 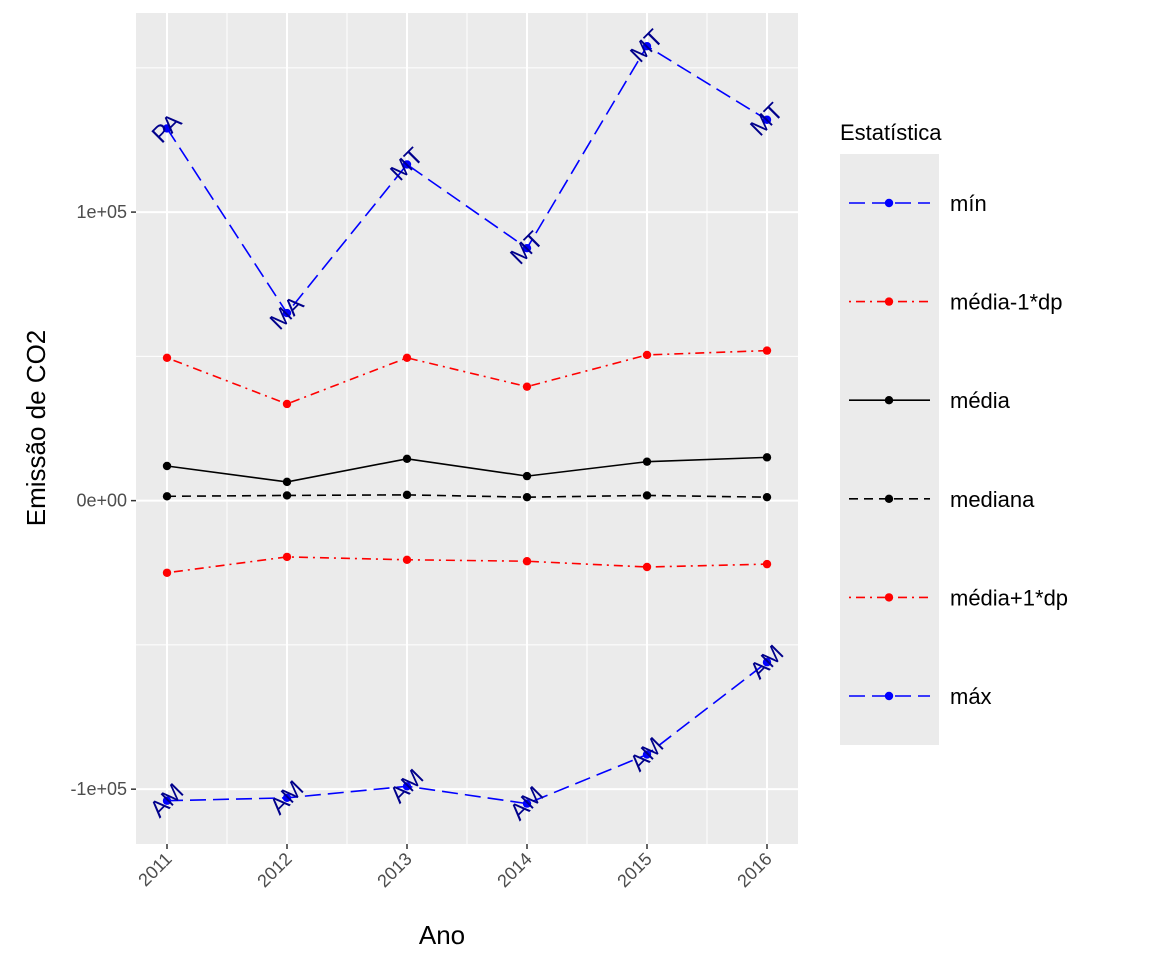 I want to click on legend-key-background, so click(x=889, y=449).